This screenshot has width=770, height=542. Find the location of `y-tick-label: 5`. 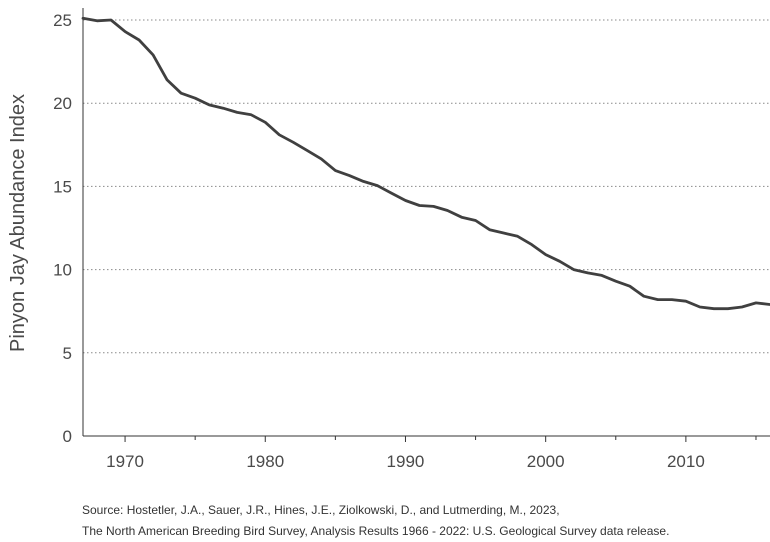

y-tick-label: 5 is located at coordinates (67, 353).